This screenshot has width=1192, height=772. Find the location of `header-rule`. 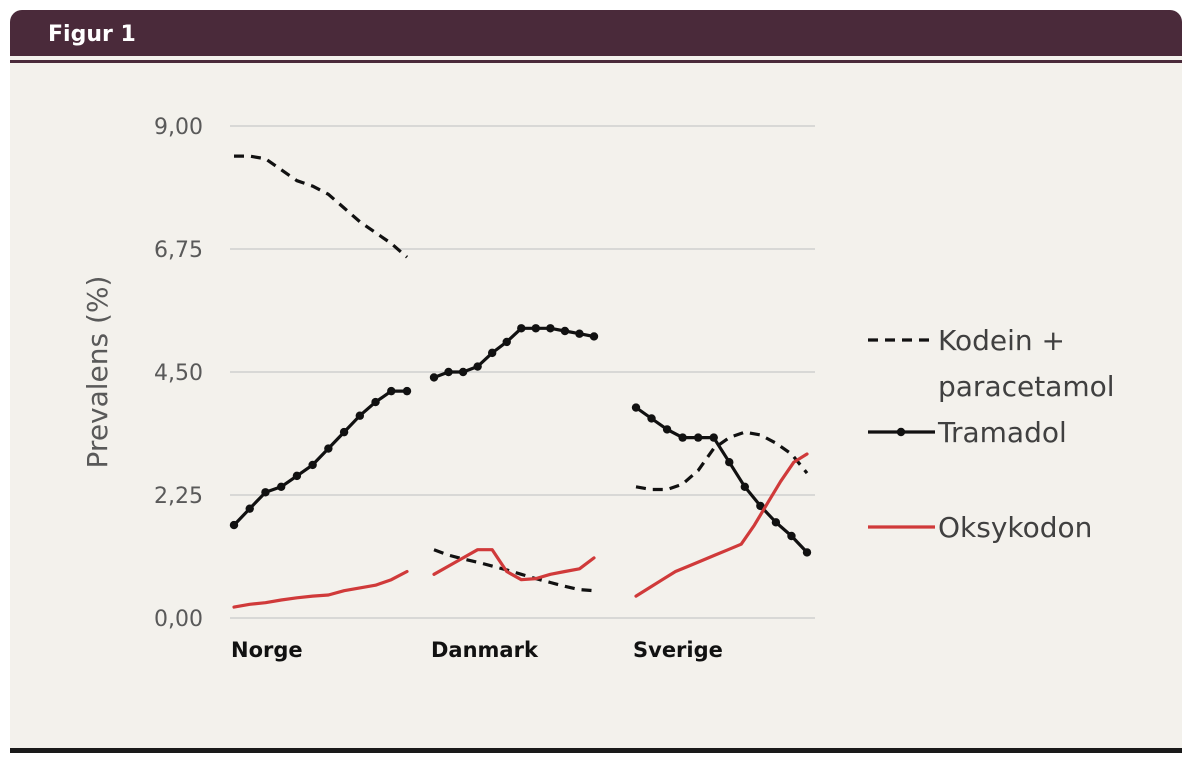

header-rule is located at coordinates (596, 61).